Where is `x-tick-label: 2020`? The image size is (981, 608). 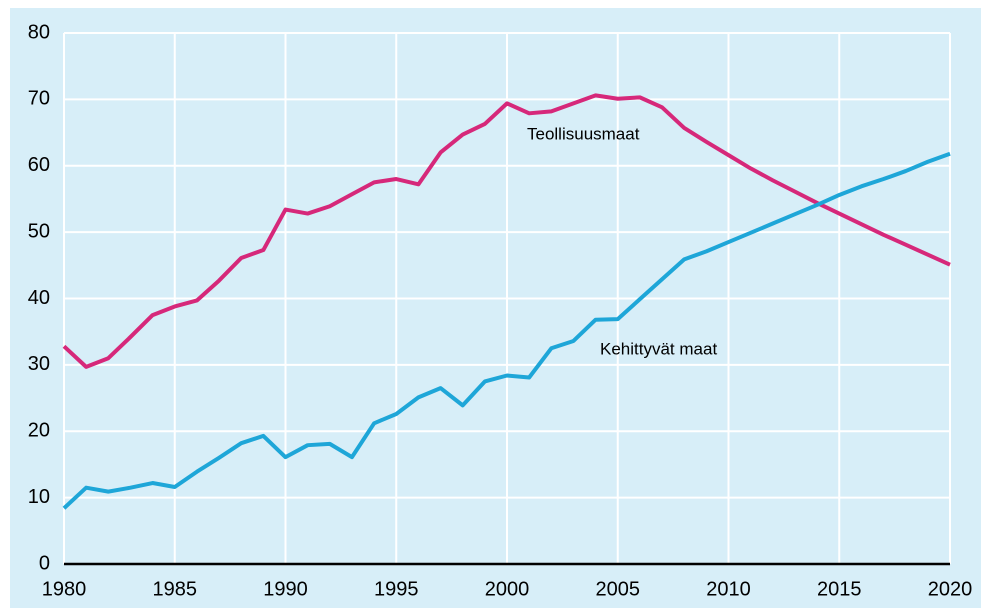
x-tick-label: 2020 is located at coordinates (950, 589).